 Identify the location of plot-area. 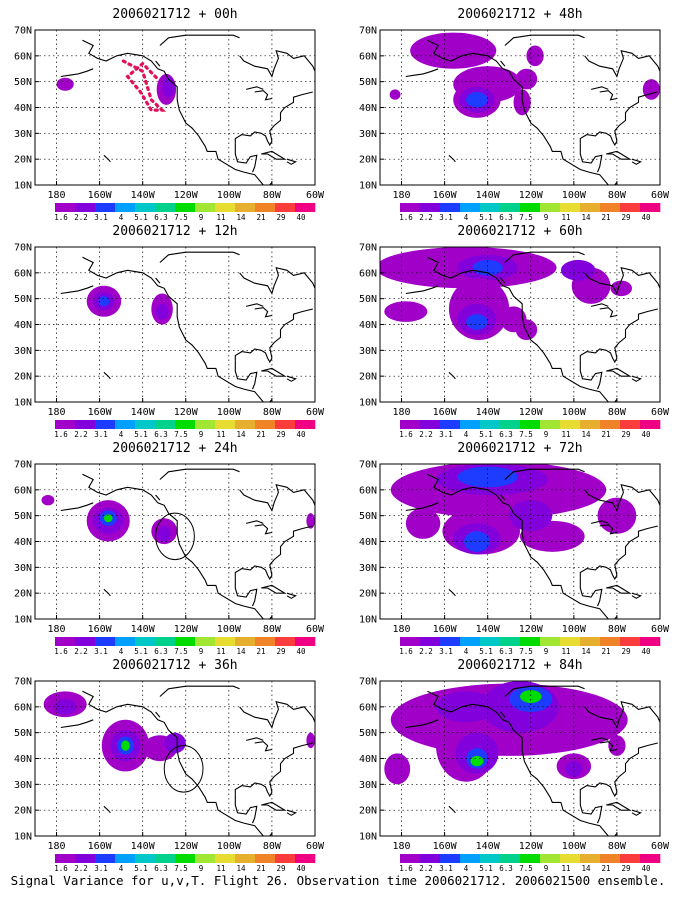
(175, 324).